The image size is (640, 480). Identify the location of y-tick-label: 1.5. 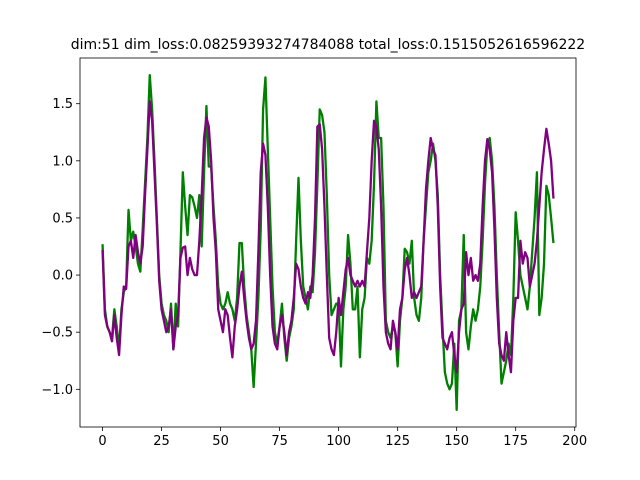
(62, 104).